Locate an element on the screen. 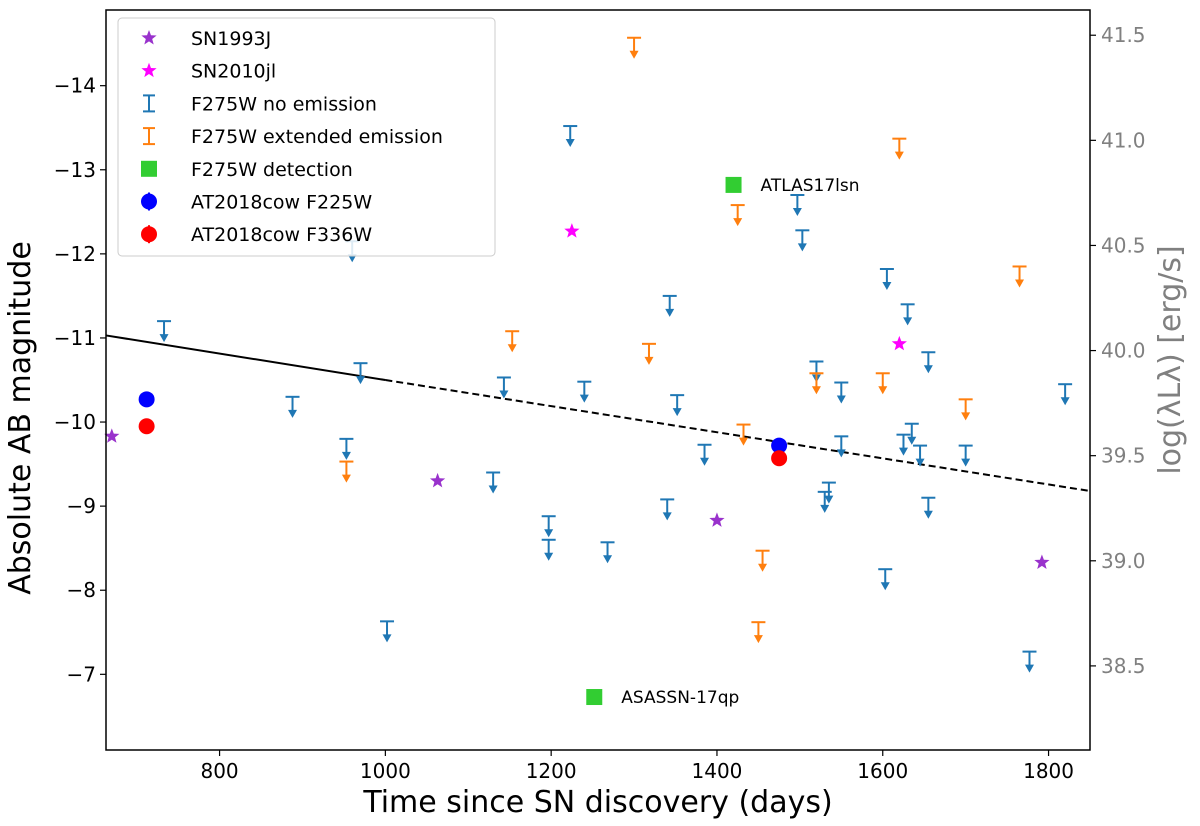 Image resolution: width=1200 pixels, height=826 pixels. x-axis-ticks: 800 1000 1200 1400 1600 1800 is located at coordinates (637, 766).